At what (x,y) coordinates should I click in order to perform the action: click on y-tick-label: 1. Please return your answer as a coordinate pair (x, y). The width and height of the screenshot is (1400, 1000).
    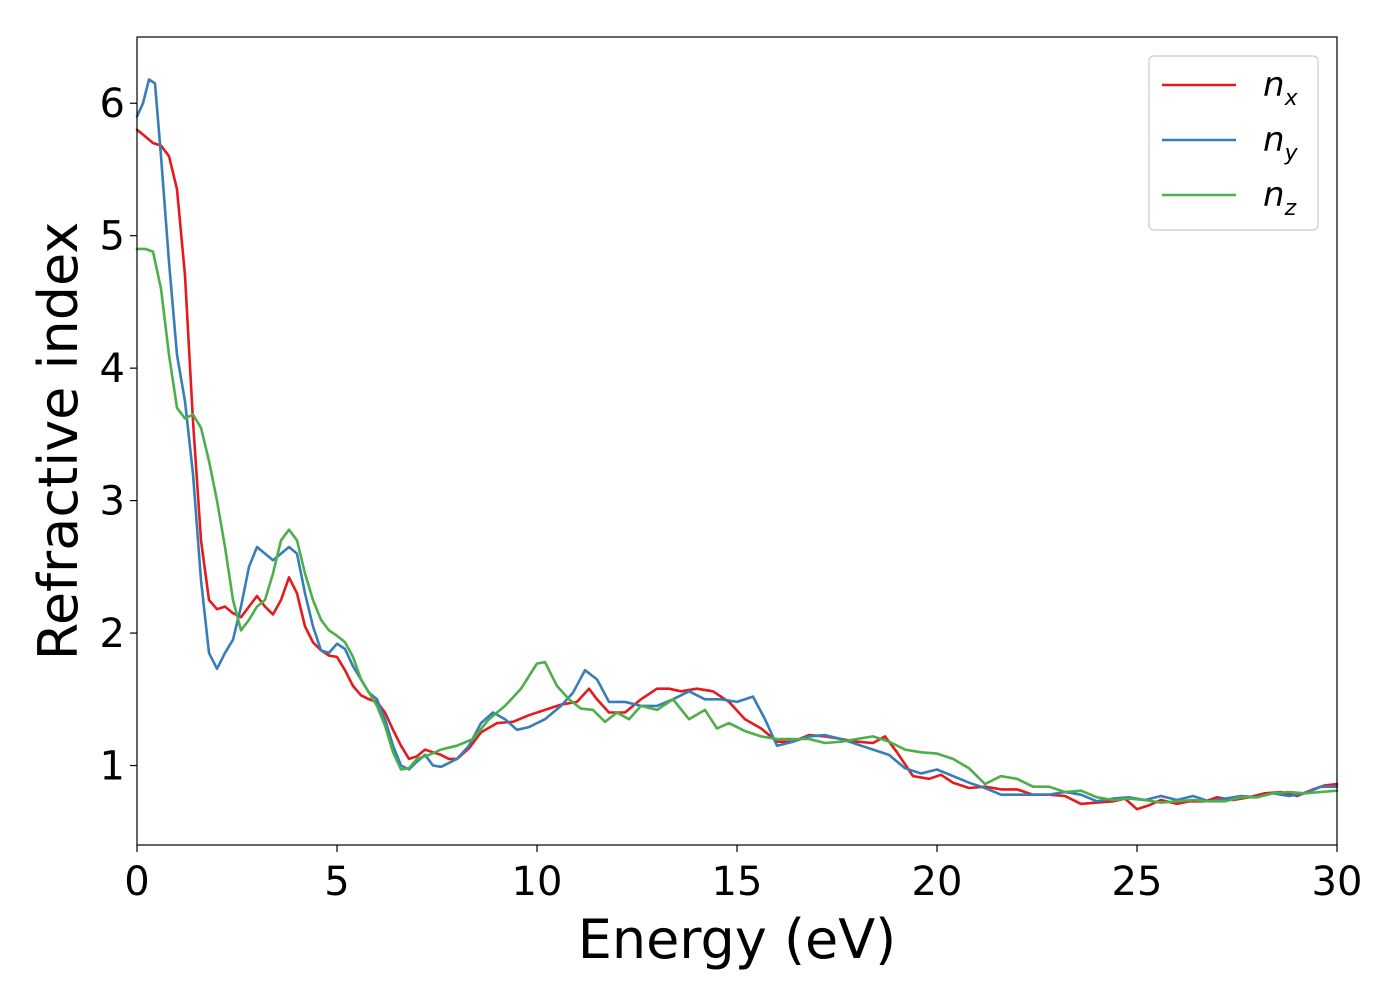
    Looking at the image, I should click on (112, 767).